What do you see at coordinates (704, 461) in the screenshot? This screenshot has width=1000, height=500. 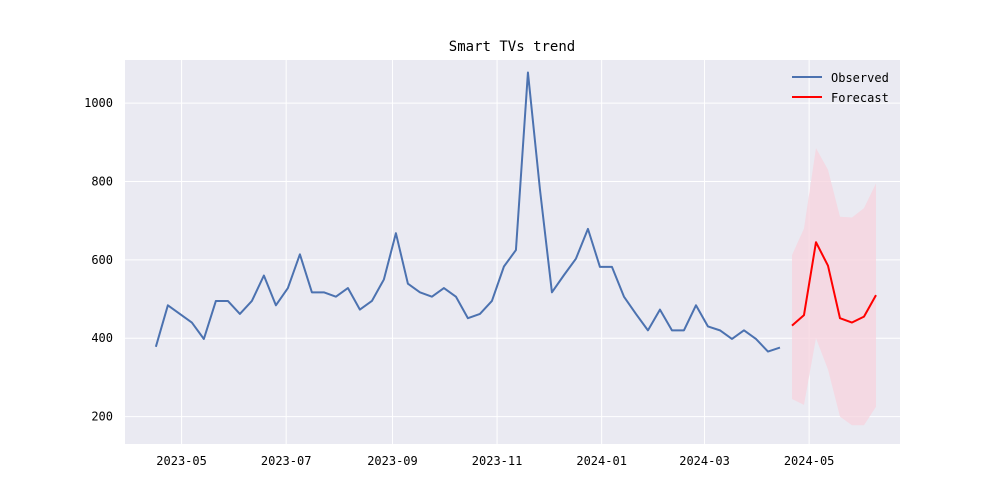 I see `x-tick-label: 2024-03` at bounding box center [704, 461].